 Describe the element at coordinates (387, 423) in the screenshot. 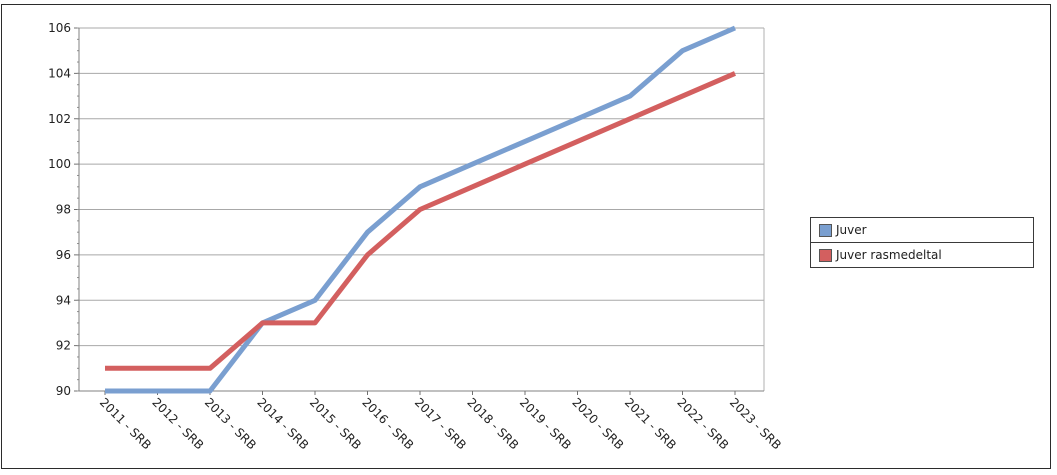

I see `x-tick-label: 2016 - SRB` at that location.